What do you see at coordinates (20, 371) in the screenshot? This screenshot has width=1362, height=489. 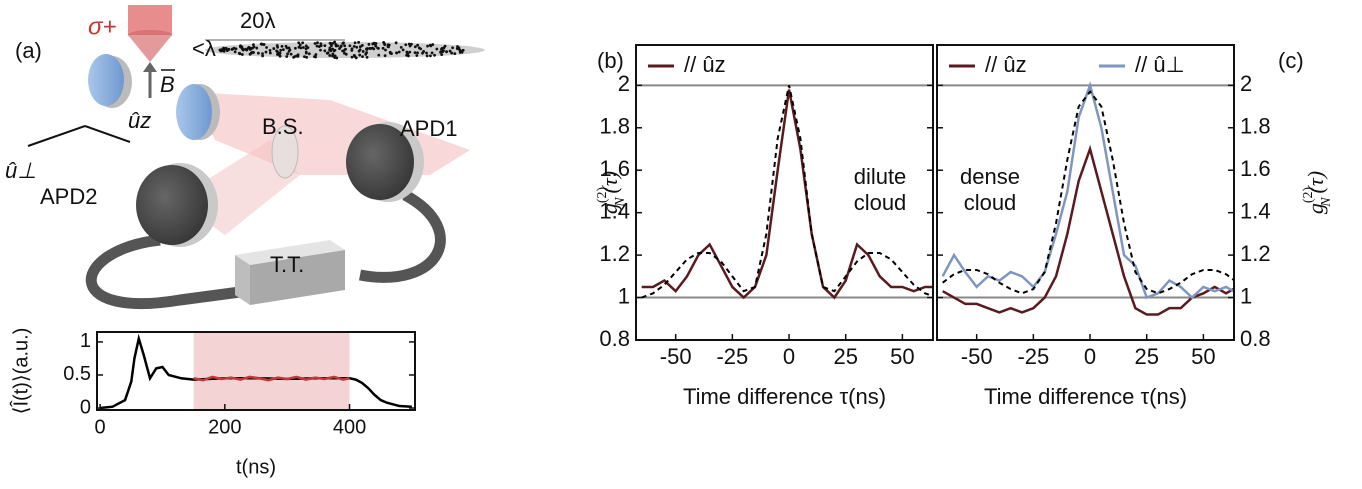 I see `y-axis-label: ⟨Î(t)⟩(a.u.)` at bounding box center [20, 371].